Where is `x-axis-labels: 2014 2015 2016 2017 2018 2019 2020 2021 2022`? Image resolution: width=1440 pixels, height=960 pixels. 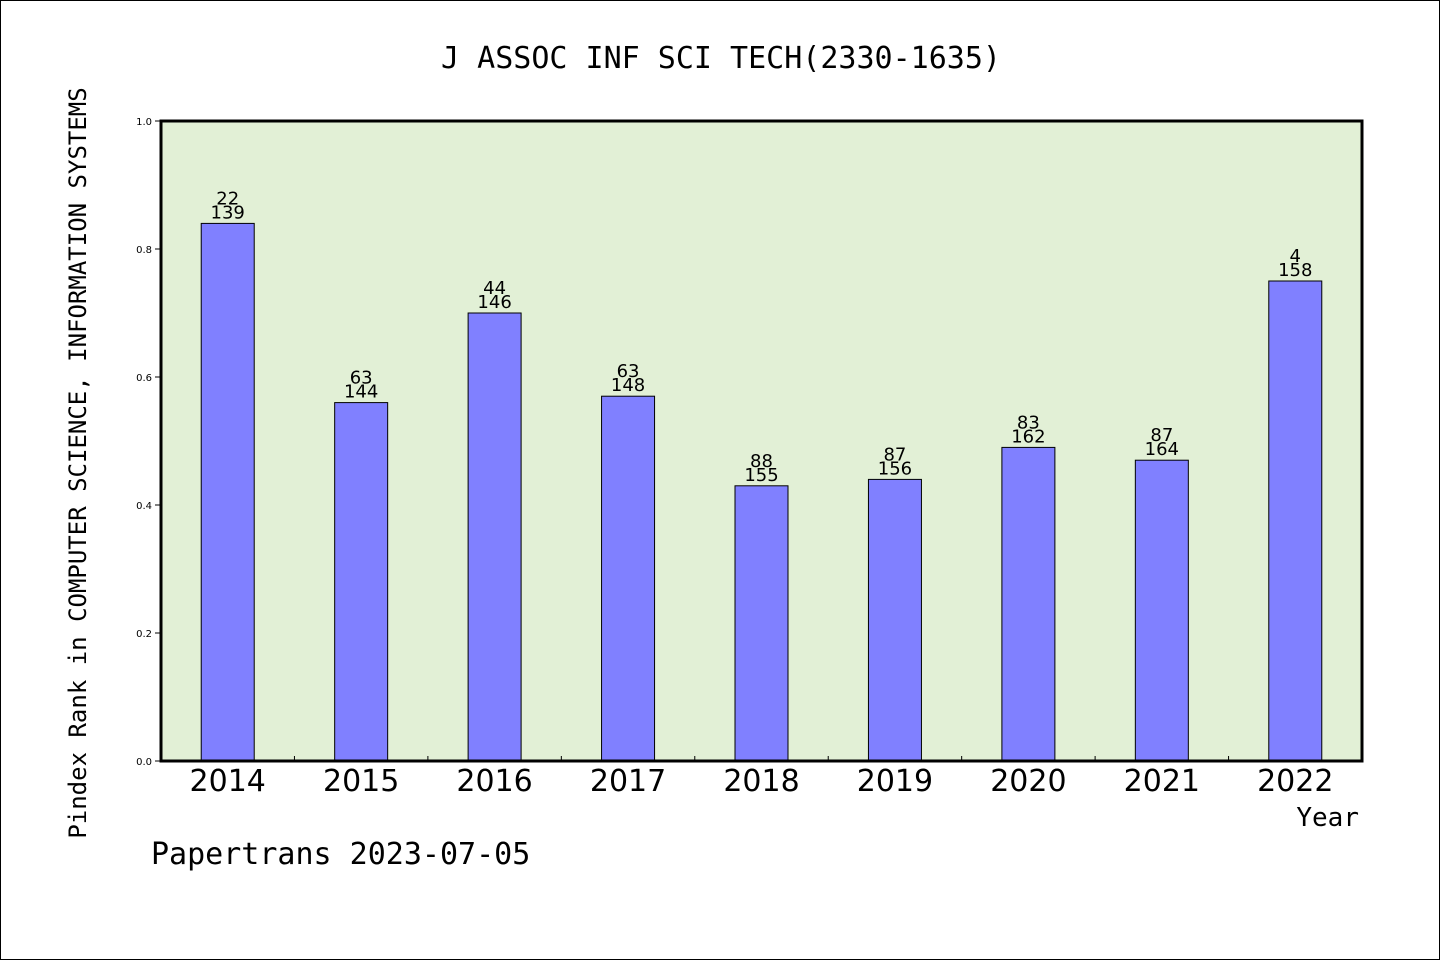
x-axis-labels: 2014 2015 2016 2017 2018 2019 2020 2021 2022 is located at coordinates (762, 781).